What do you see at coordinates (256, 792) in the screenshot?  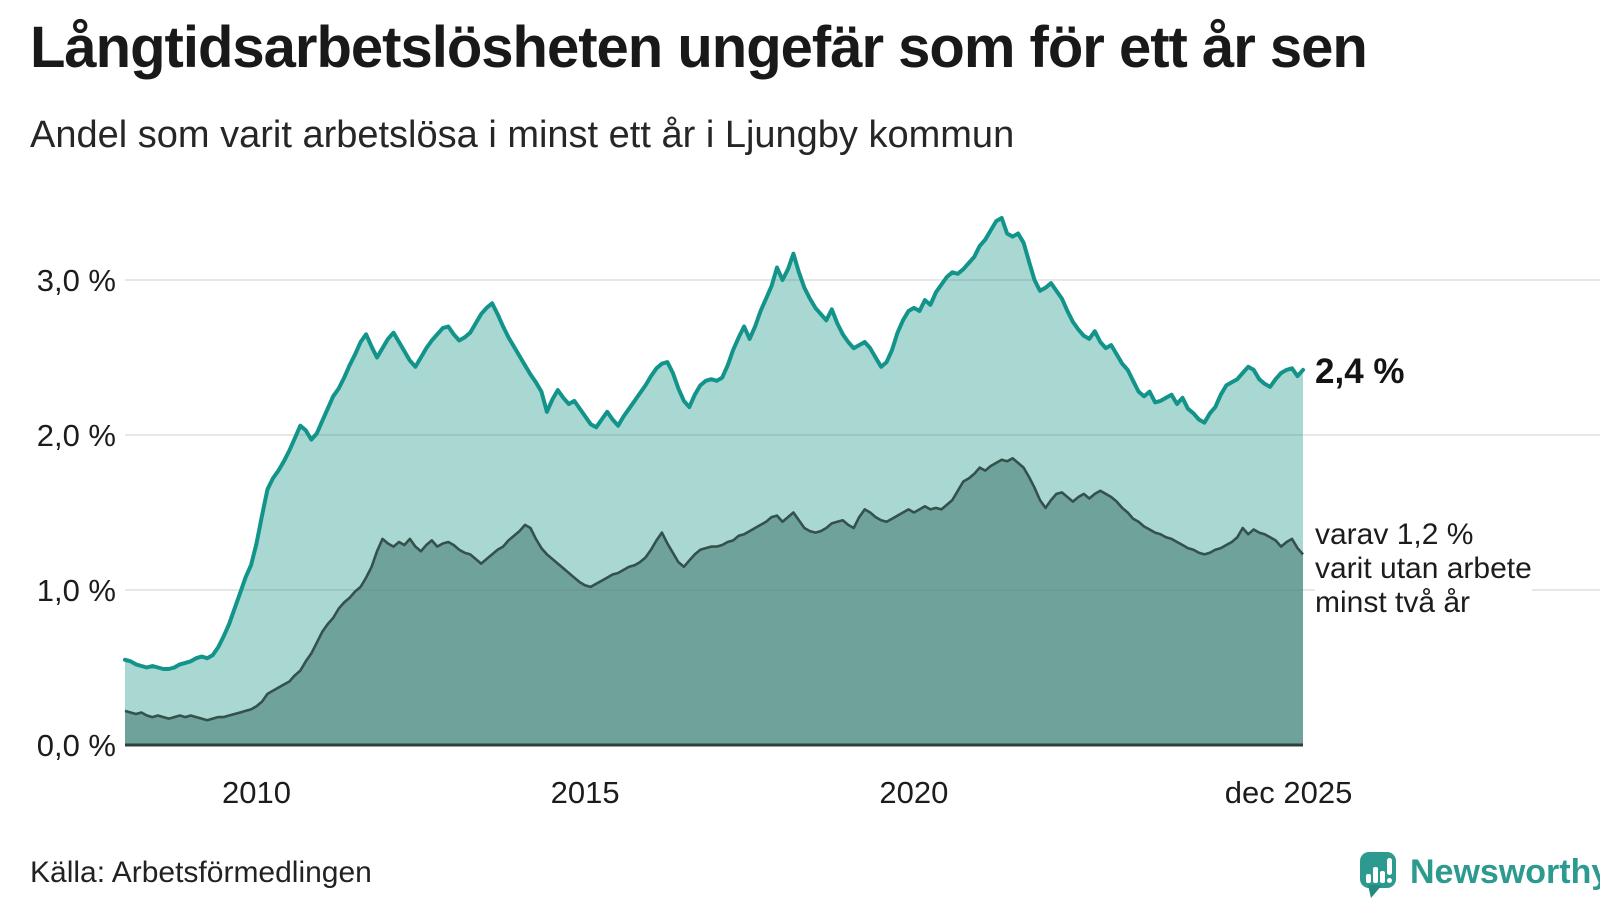 I see `x-tick-label-2010: 2010` at bounding box center [256, 792].